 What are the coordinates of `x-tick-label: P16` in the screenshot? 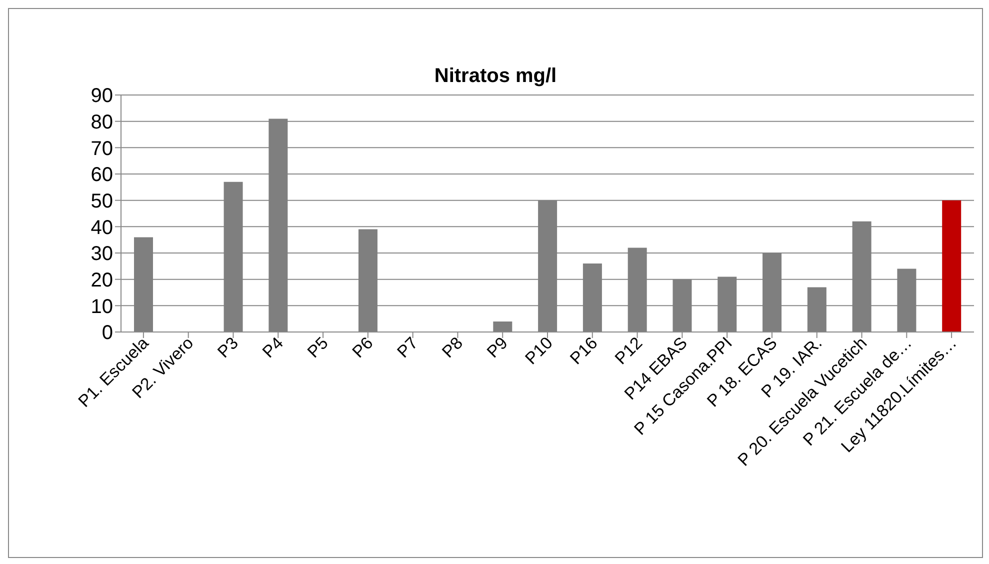 It's located at (584, 350).